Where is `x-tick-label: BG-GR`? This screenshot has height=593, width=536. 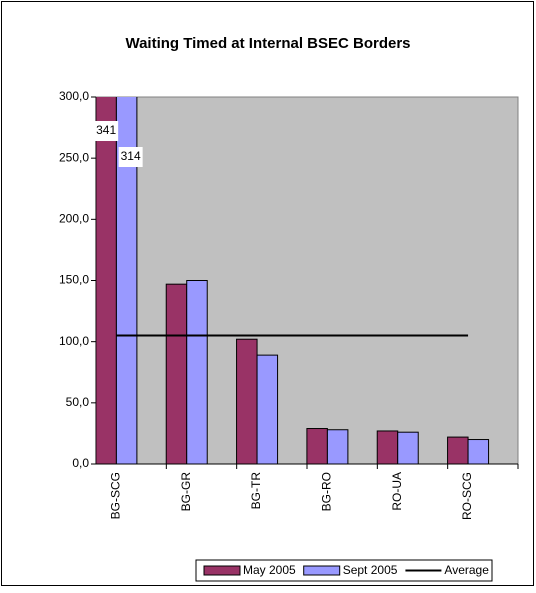
x-tick-label: BG-GR is located at coordinates (186, 492).